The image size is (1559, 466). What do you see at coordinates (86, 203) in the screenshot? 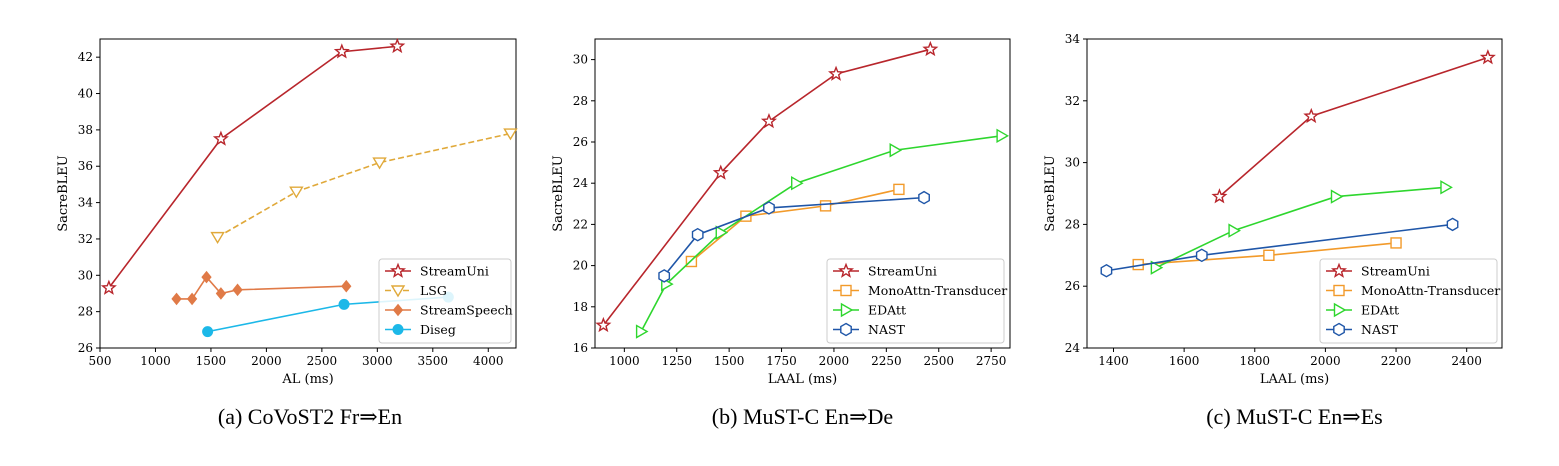
I see `y-tick-label: 34` at bounding box center [86, 203].